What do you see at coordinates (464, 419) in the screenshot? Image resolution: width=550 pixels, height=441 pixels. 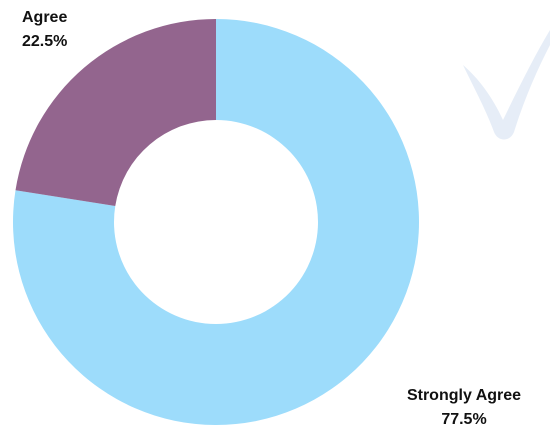 I see `slice-label-strongly-agree-value: 77.5%` at bounding box center [464, 419].